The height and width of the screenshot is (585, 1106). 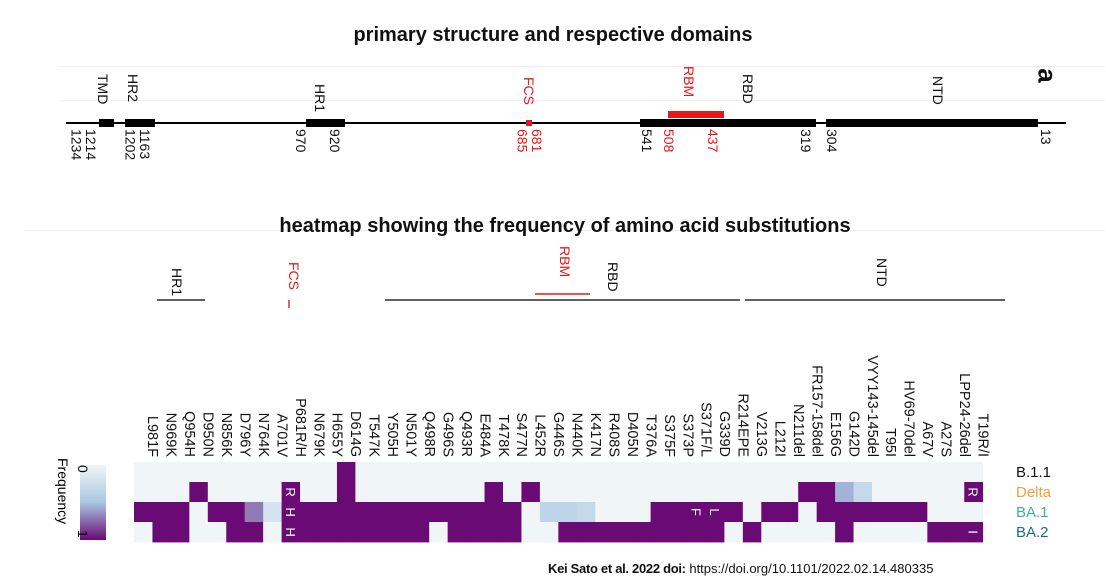 I want to click on domain-bar-tmd, so click(x=106, y=123).